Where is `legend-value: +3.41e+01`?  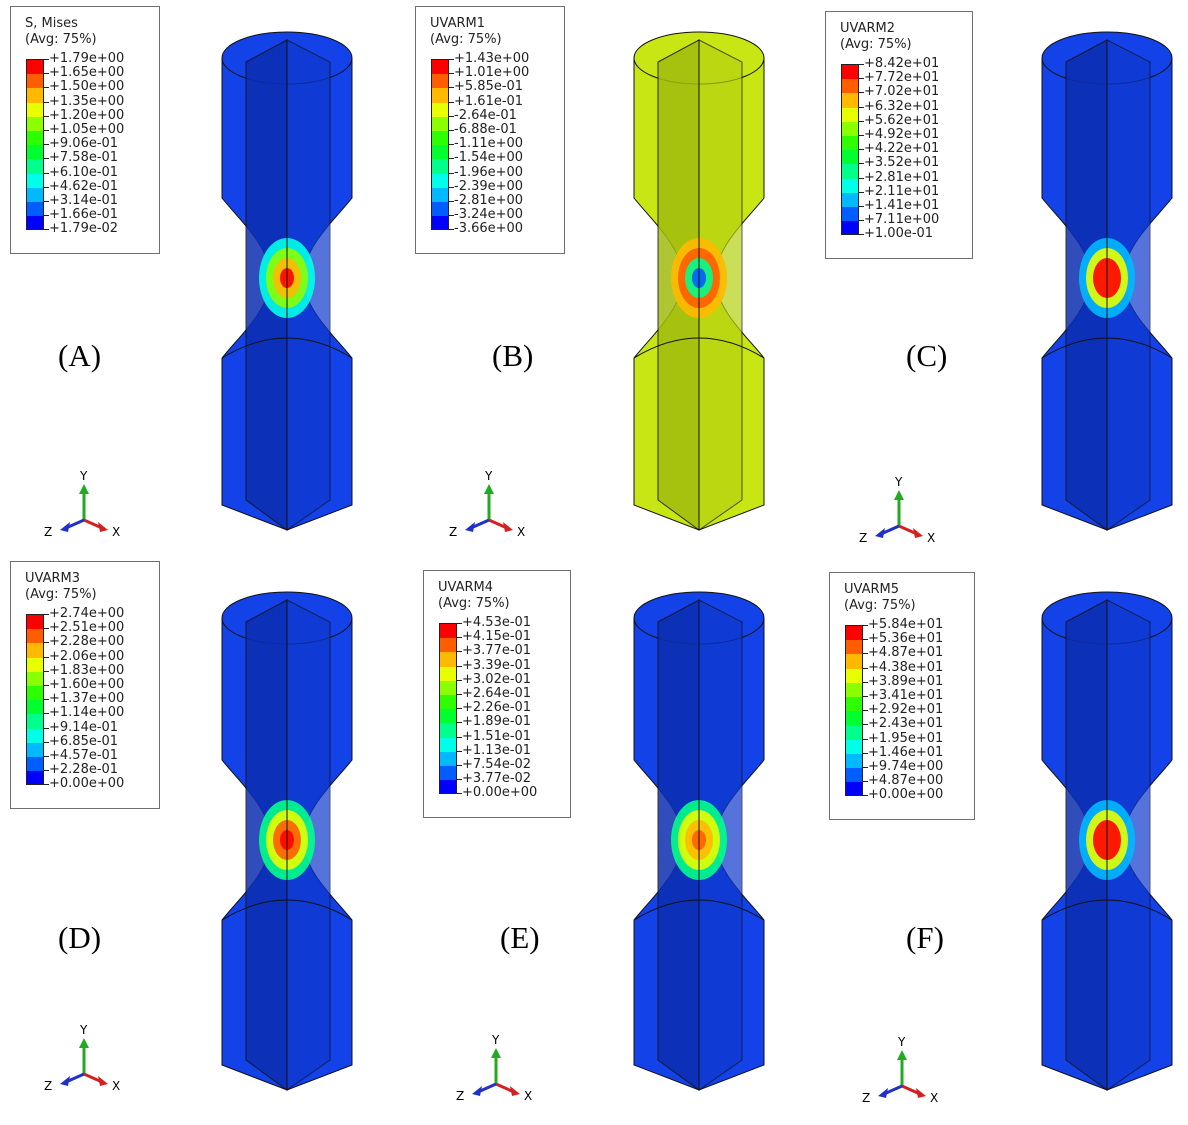
legend-value: +3.41e+01 is located at coordinates (906, 695).